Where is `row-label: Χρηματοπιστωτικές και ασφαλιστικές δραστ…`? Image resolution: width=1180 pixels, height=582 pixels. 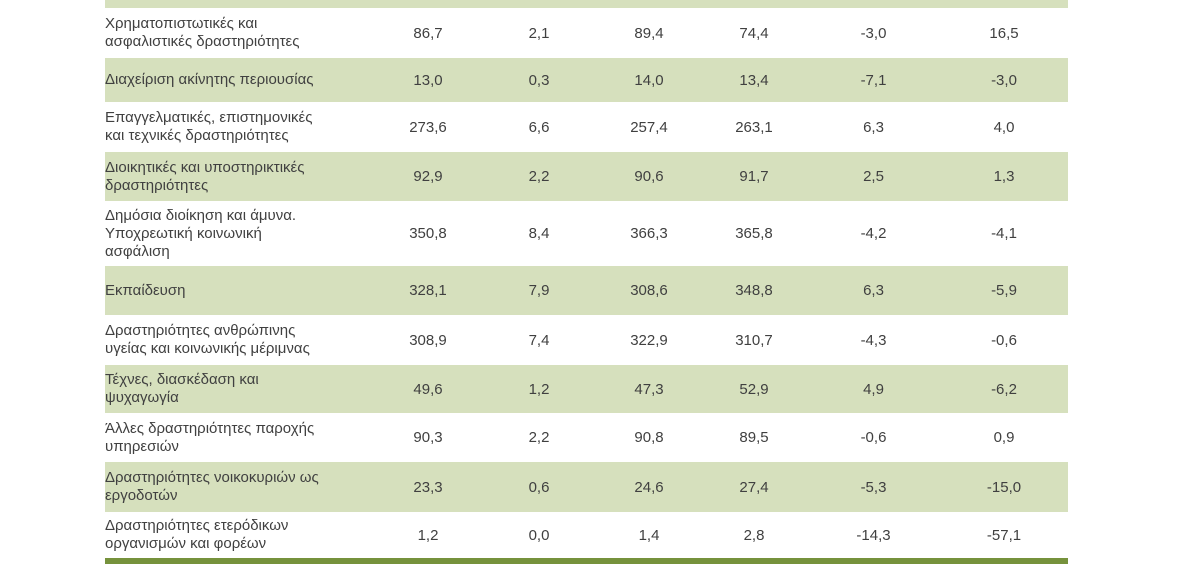 row-label: Χρηματοπιστωτικές και ασφαλιστικές δραστ… is located at coordinates (202, 32).